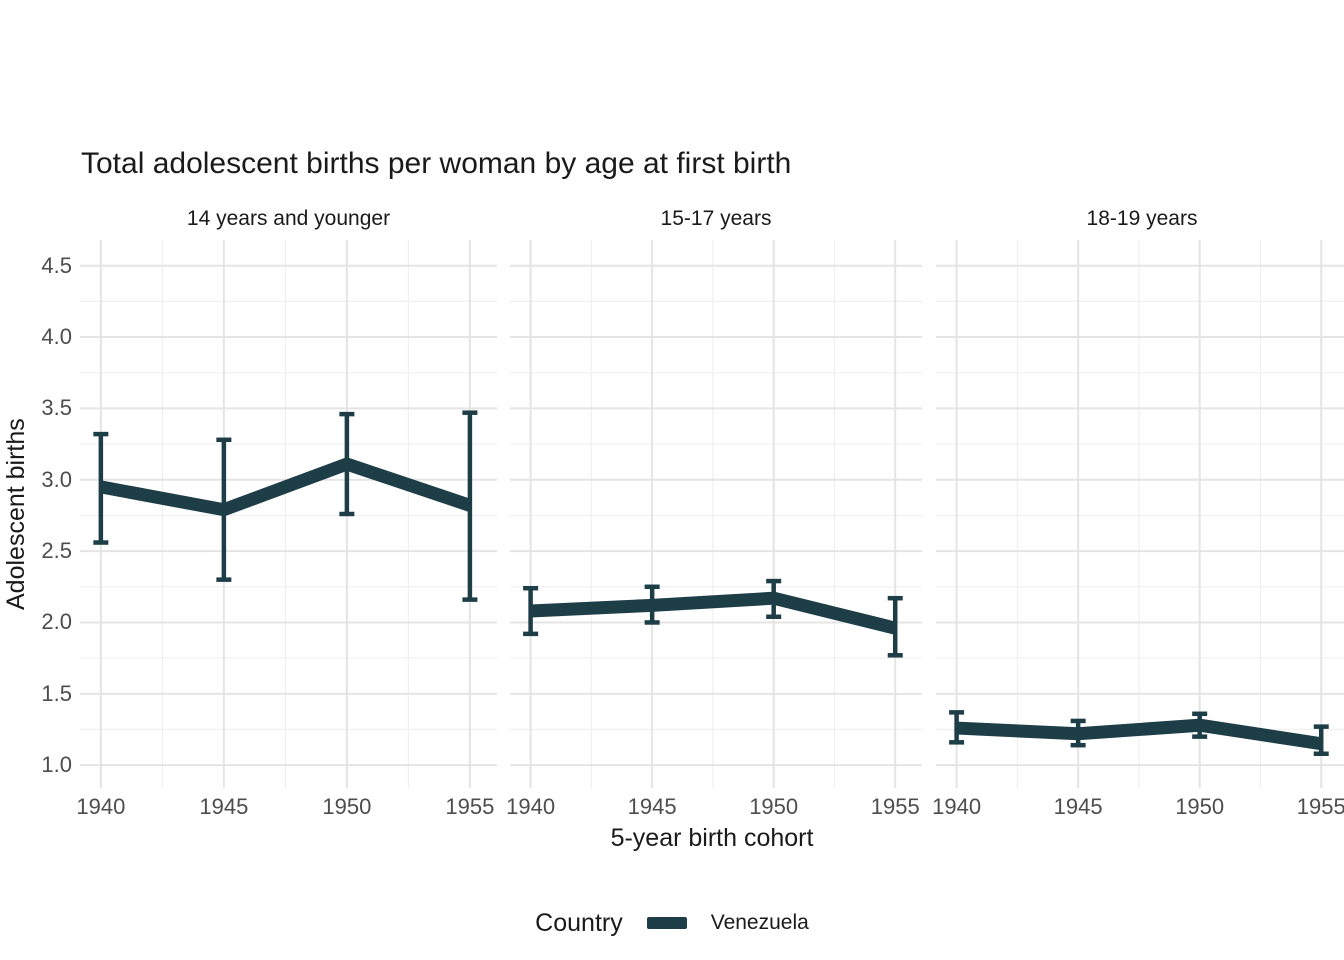 Image resolution: width=1344 pixels, height=960 pixels. I want to click on legend: Country Venezuela, so click(672, 923).